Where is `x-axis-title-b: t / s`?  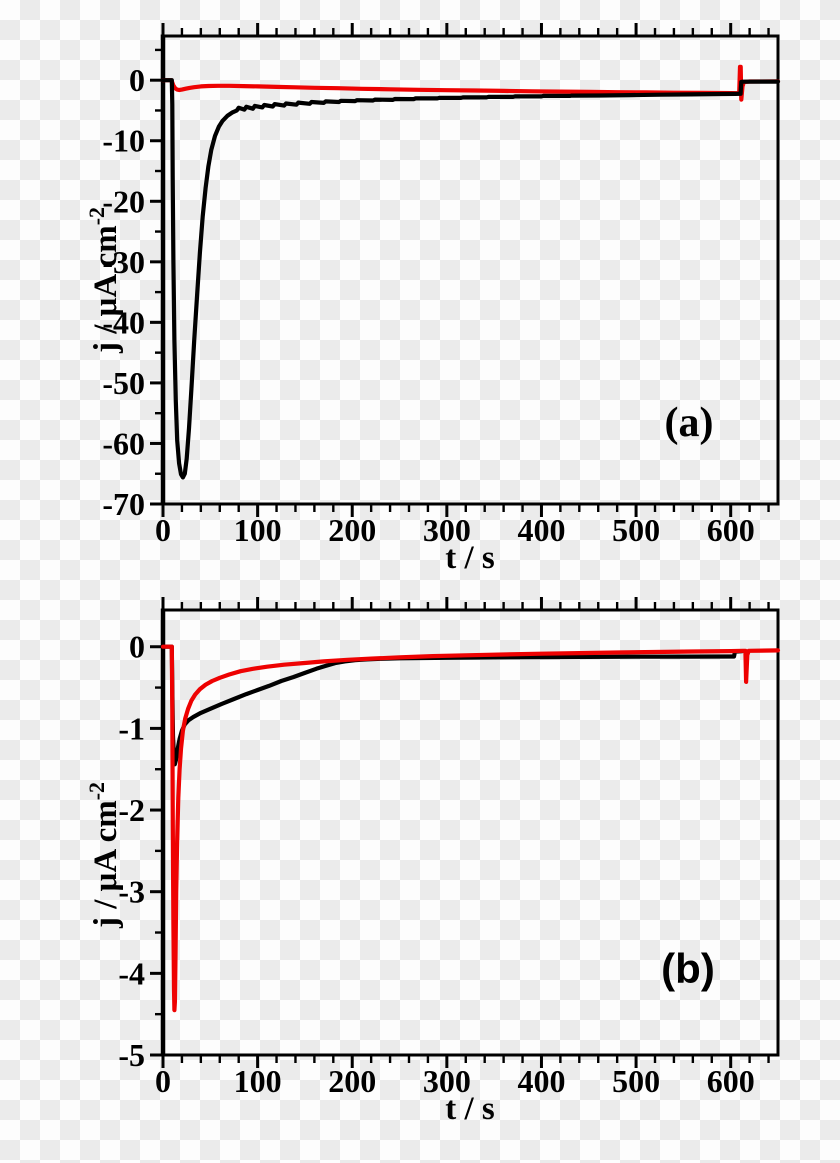 x-axis-title-b: t / s is located at coordinates (470, 1109).